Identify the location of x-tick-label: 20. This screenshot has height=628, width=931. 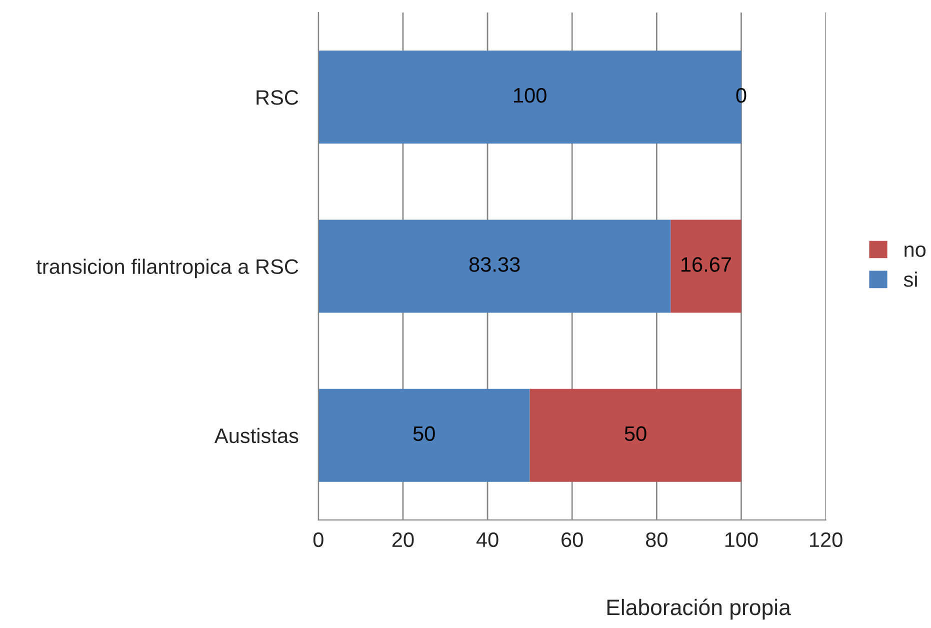
(403, 540).